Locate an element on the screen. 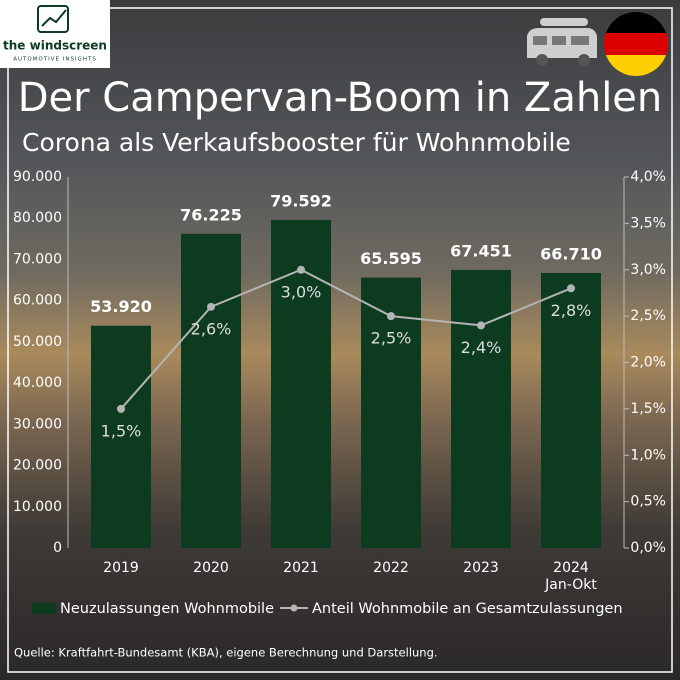 The width and height of the screenshot is (680, 680). legend-label: Neuzulassungen Wohnmobile is located at coordinates (167, 609).